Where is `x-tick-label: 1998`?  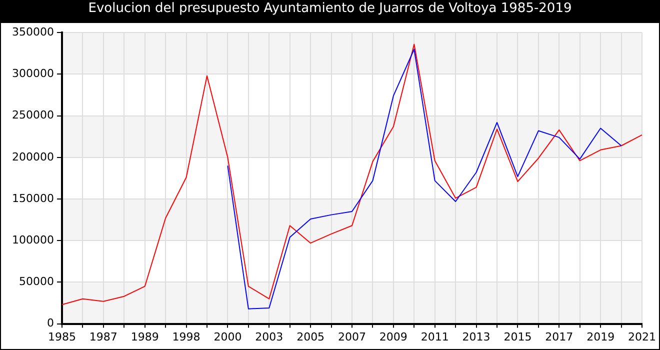 x-tick-label: 1998 is located at coordinates (186, 337).